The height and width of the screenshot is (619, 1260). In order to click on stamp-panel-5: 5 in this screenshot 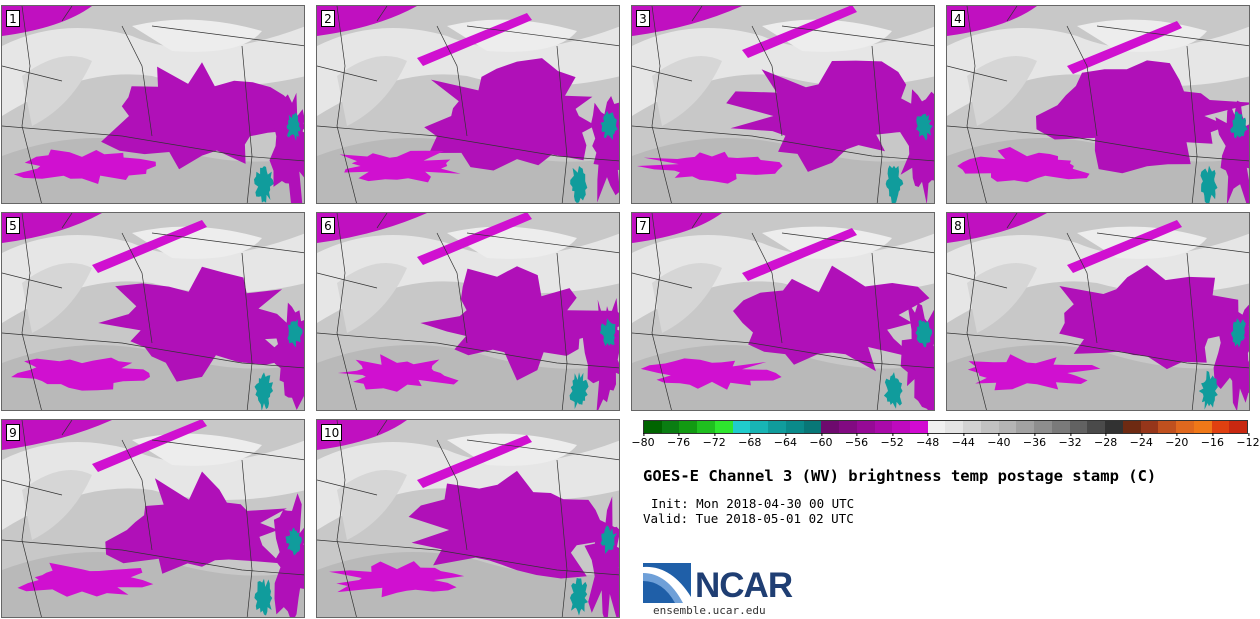, I will do `click(153, 311)`.